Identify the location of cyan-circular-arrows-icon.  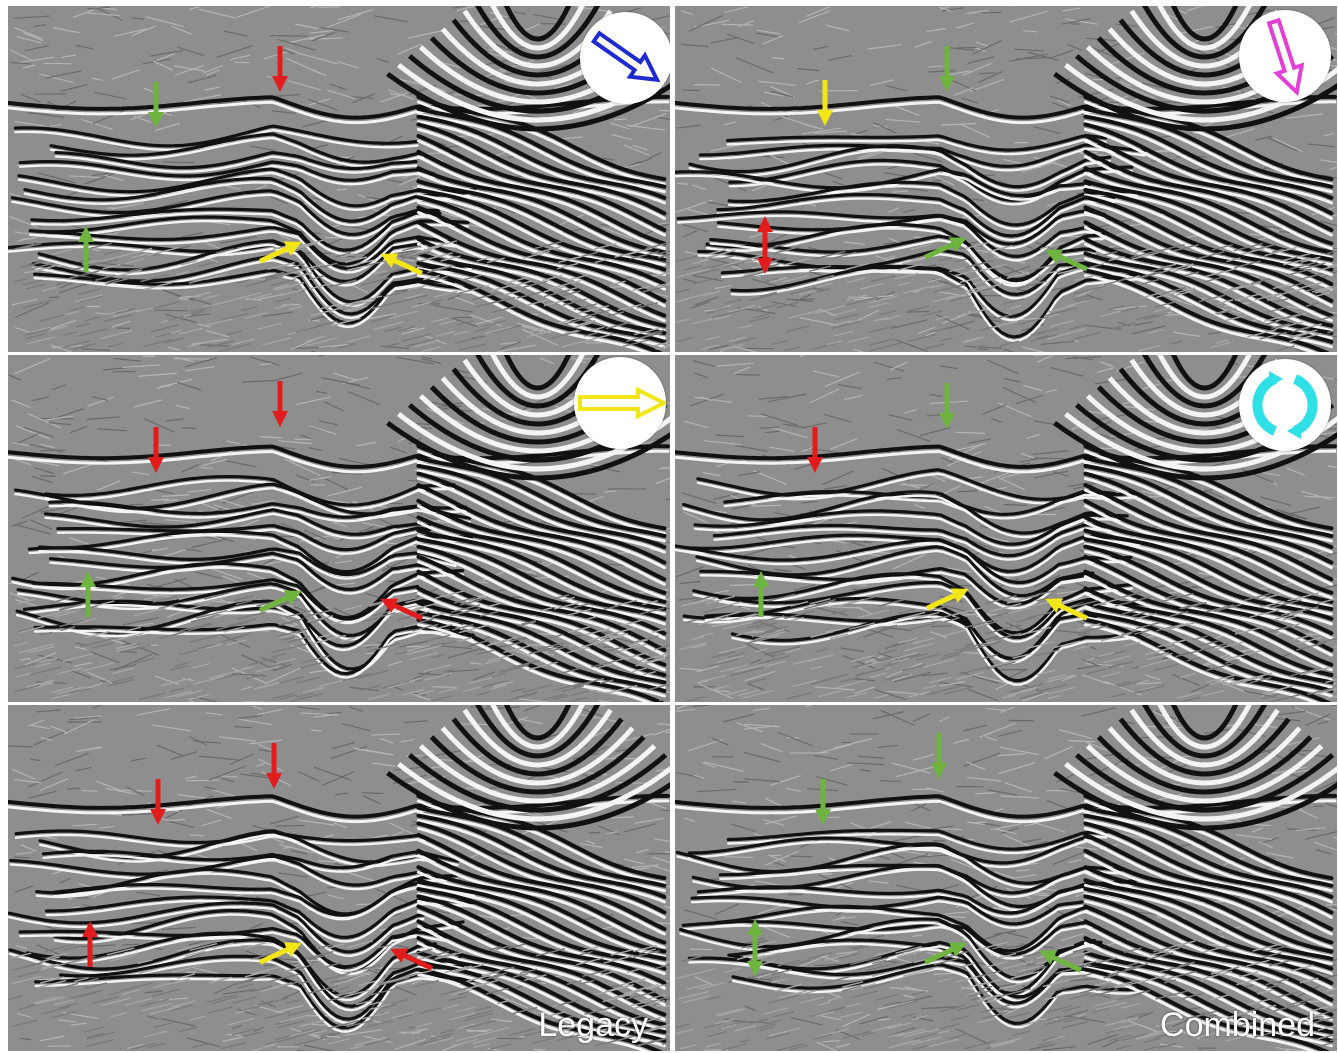
(1285, 405).